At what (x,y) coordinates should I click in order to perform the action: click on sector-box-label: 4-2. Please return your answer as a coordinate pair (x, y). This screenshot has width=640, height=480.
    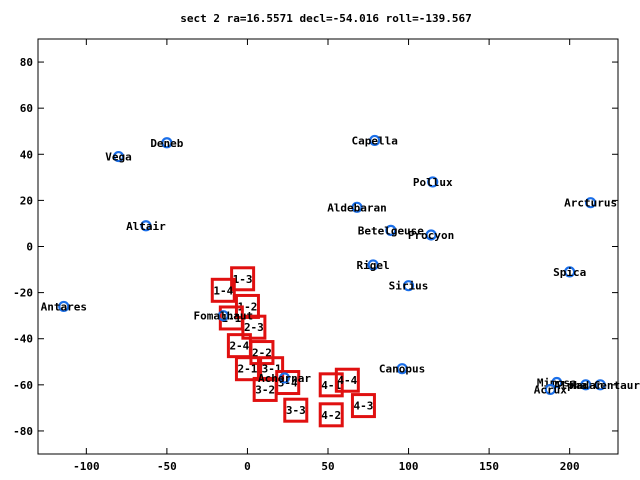
    Looking at the image, I should click on (331, 415).